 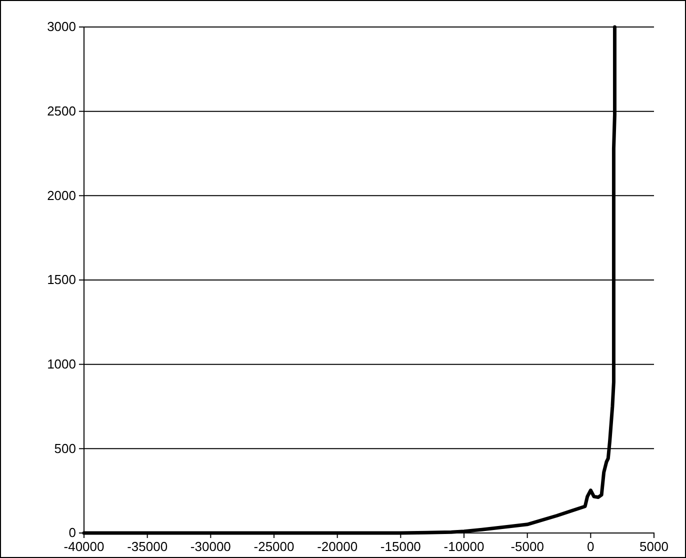 What do you see at coordinates (464, 546) in the screenshot?
I see `x-tick-label: -10000` at bounding box center [464, 546].